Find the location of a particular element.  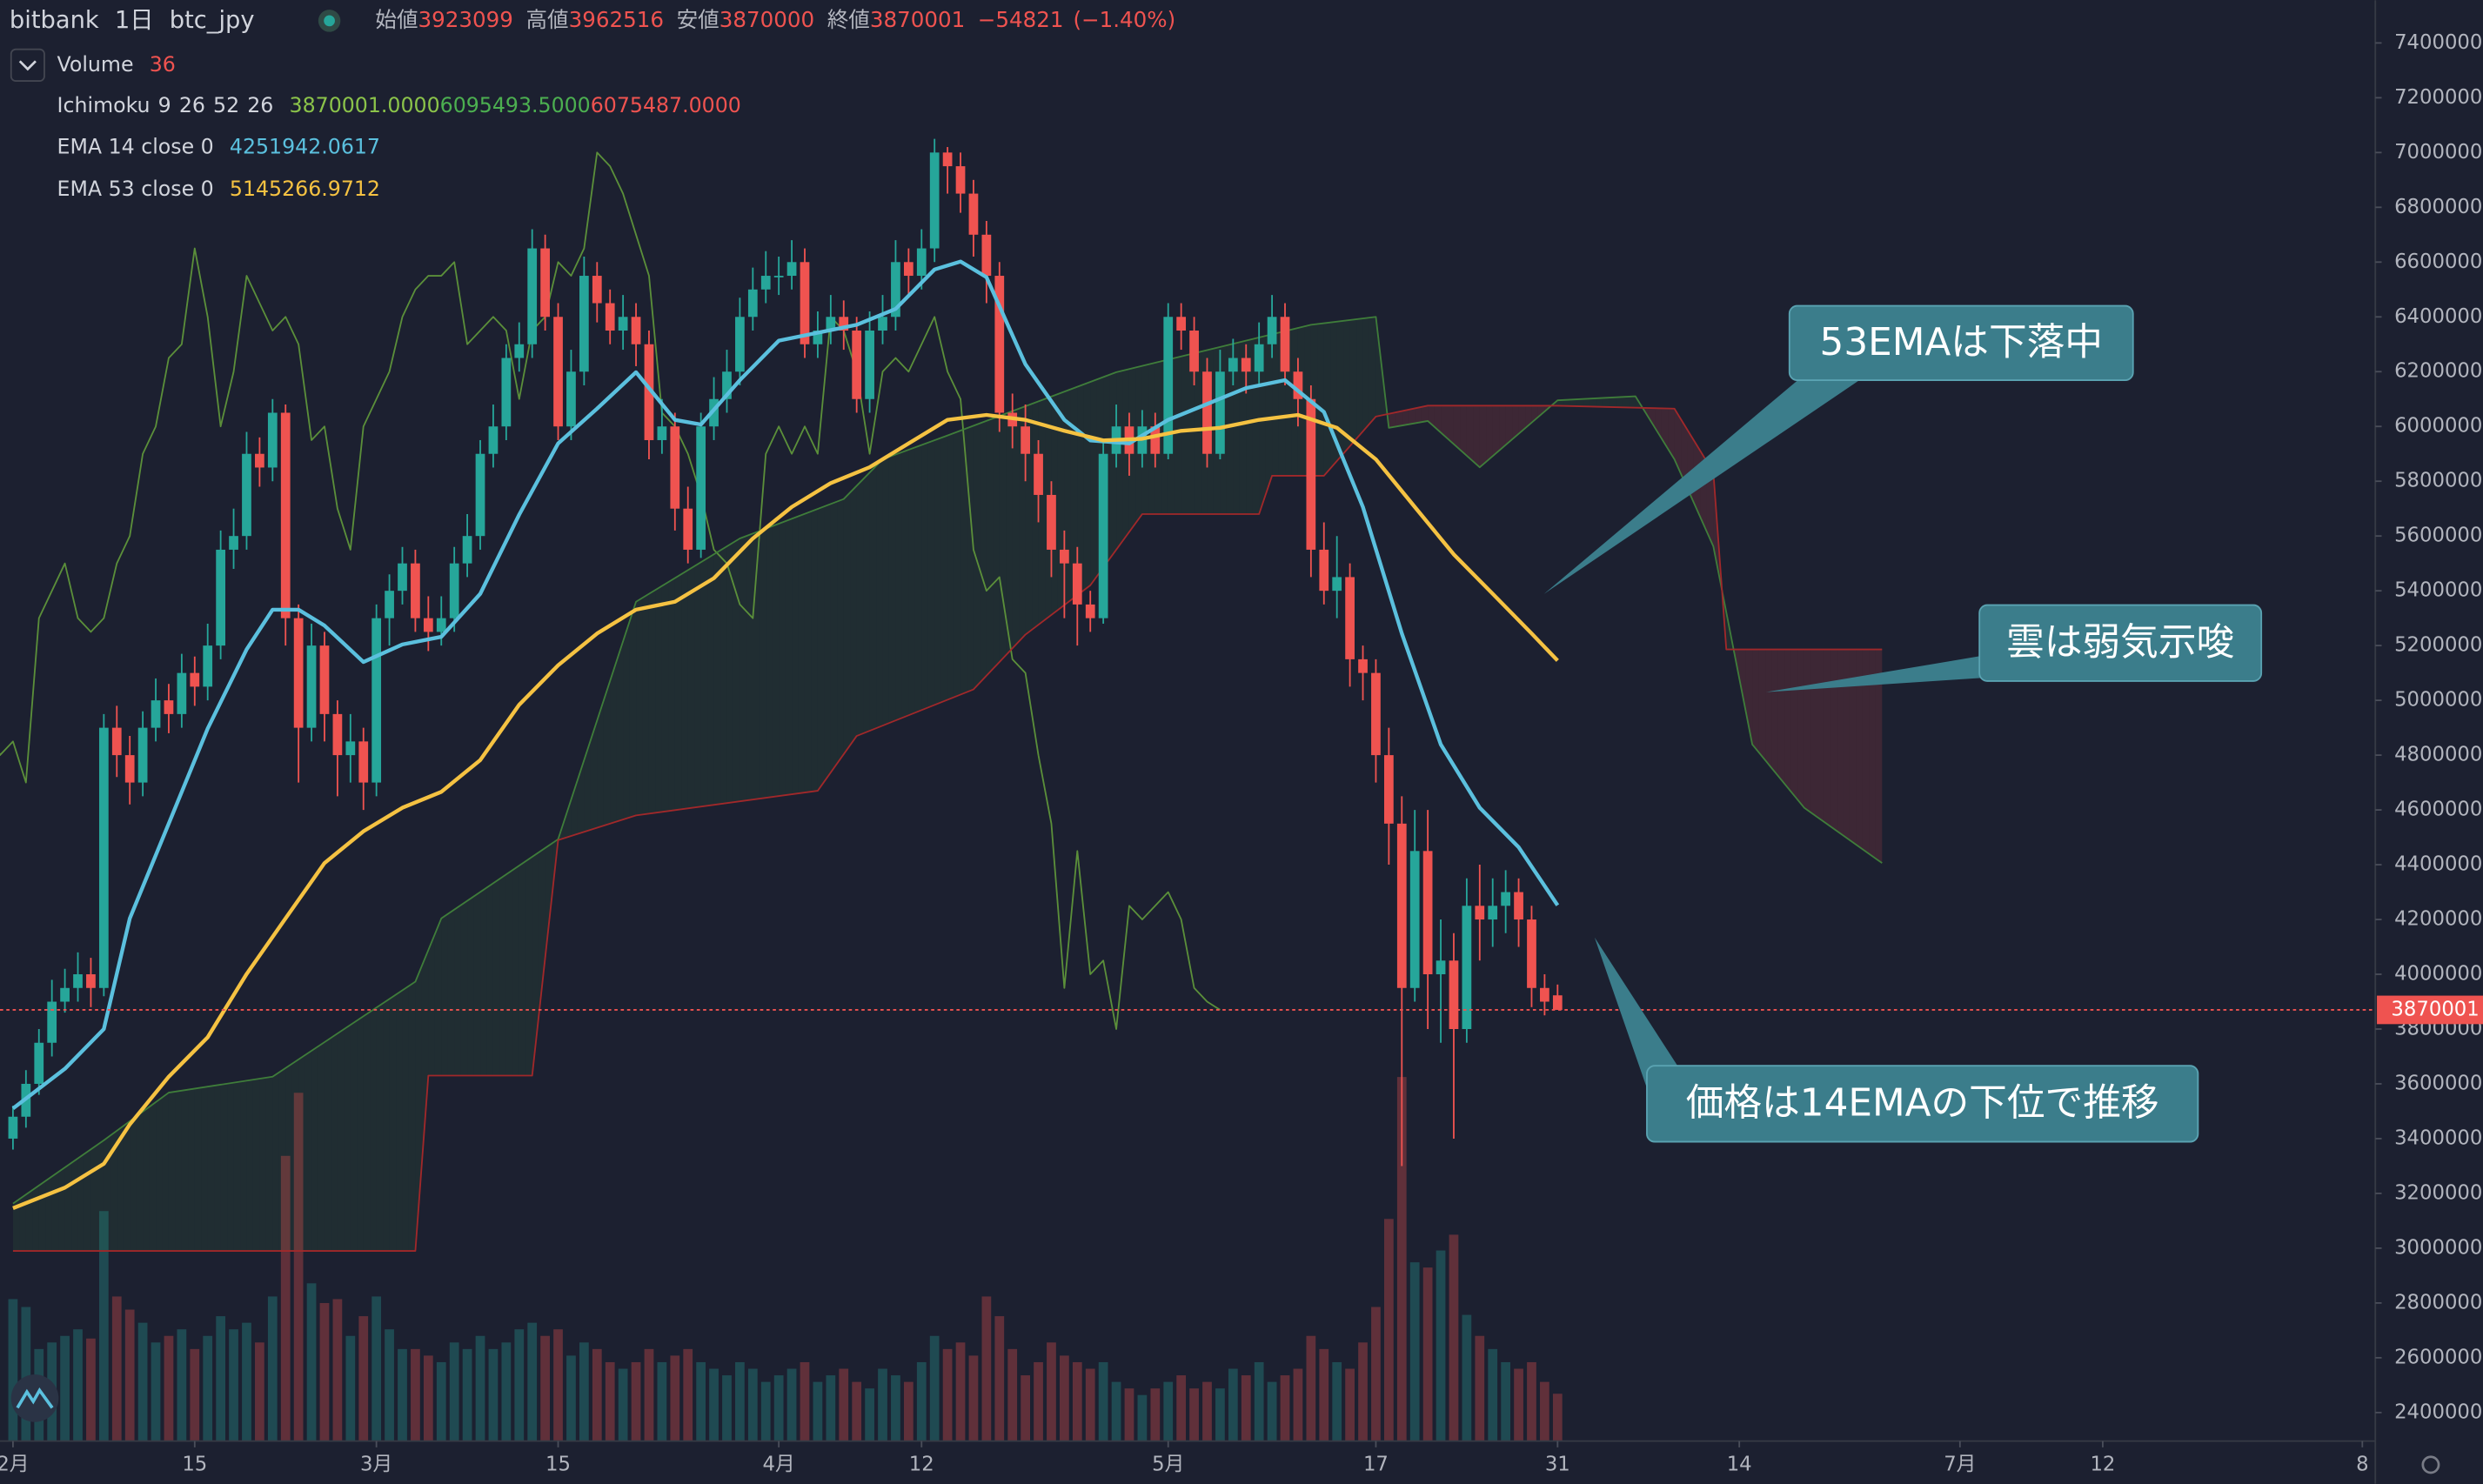

y-tick-label: 5200000 is located at coordinates (2438, 646).